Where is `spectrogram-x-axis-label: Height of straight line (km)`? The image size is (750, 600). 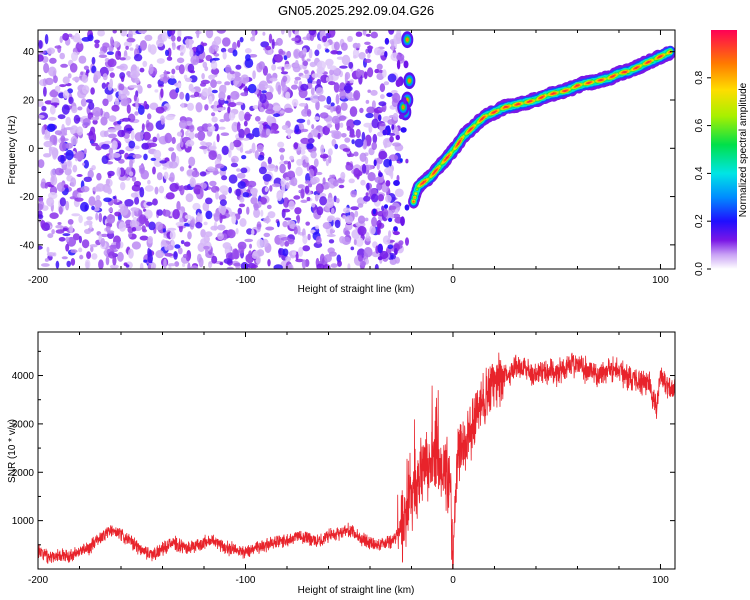
spectrogram-x-axis-label: Height of straight line (km) is located at coordinates (356, 289).